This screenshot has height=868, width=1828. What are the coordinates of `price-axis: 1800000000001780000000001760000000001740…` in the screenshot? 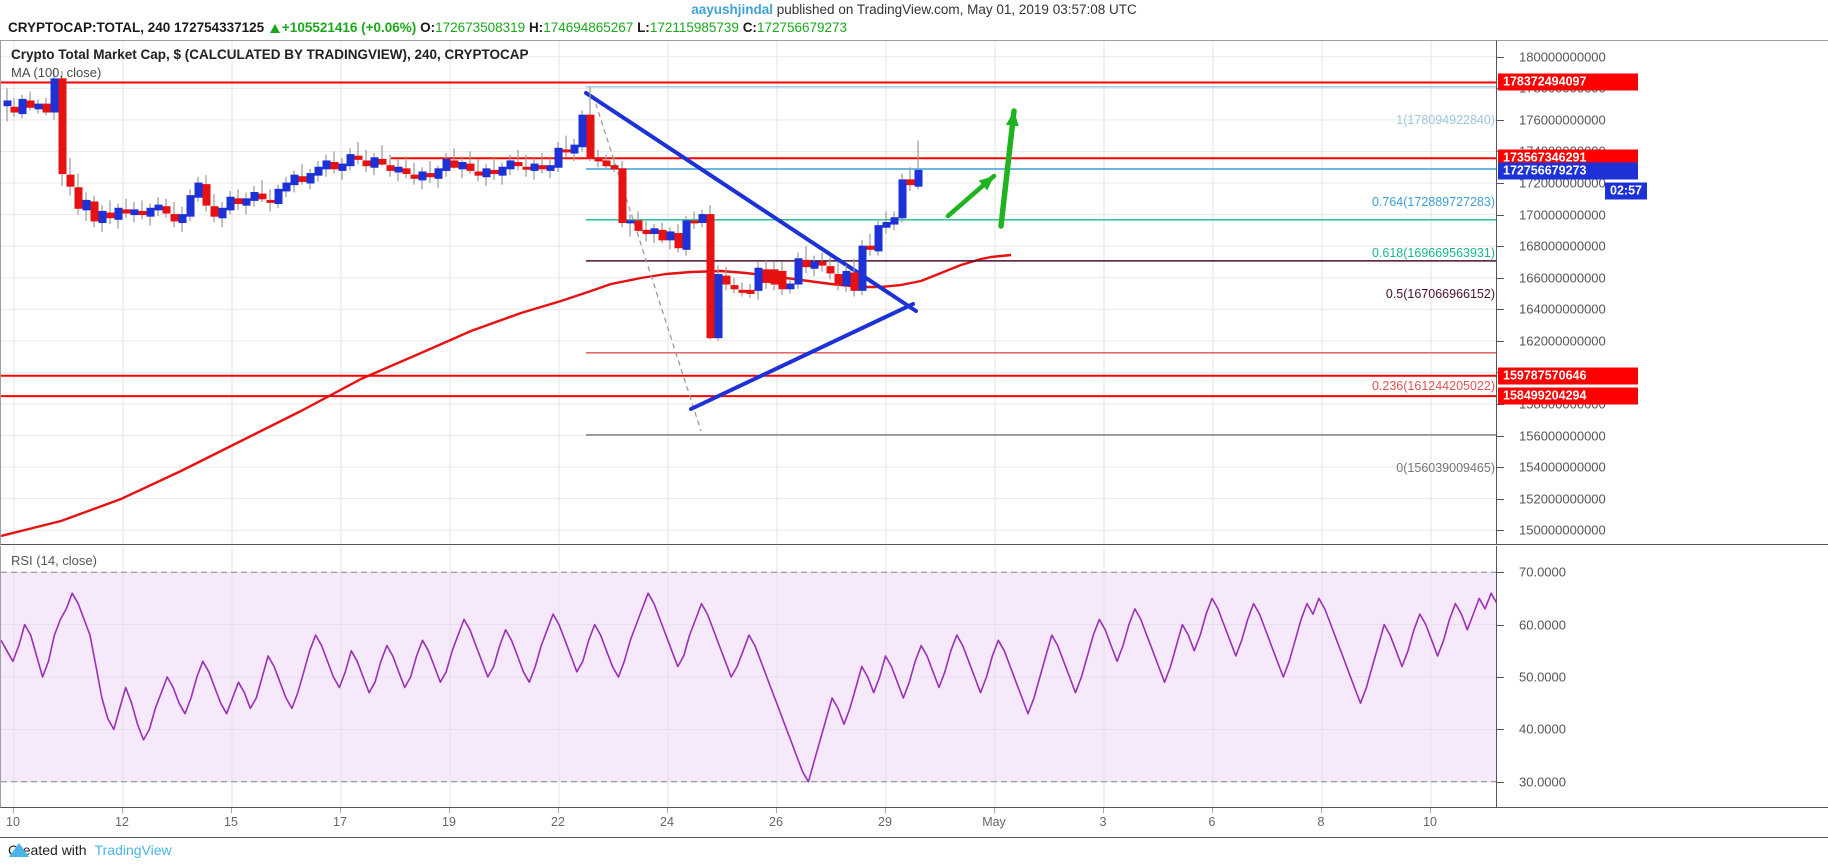 It's located at (1662, 292).